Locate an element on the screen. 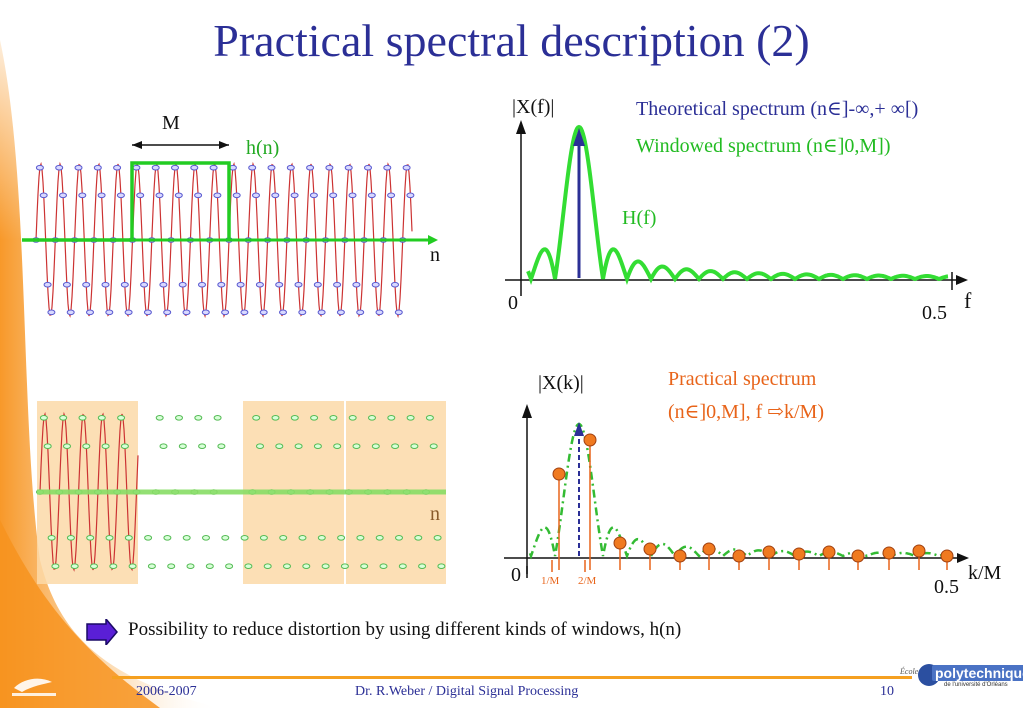  page-title: Practical spectral description (2) is located at coordinates (511, 40).